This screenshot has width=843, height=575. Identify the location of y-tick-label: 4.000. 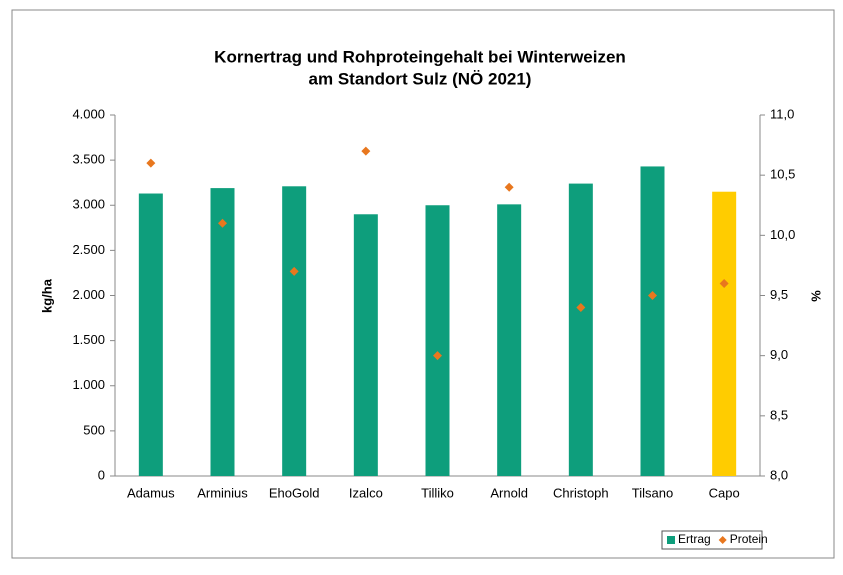
(88, 113).